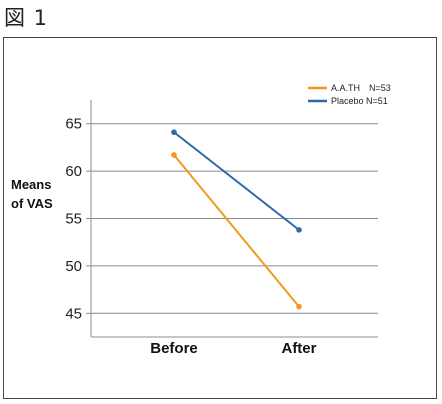 The height and width of the screenshot is (404, 442). What do you see at coordinates (31, 184) in the screenshot?
I see `y-axis-label: Means` at bounding box center [31, 184].